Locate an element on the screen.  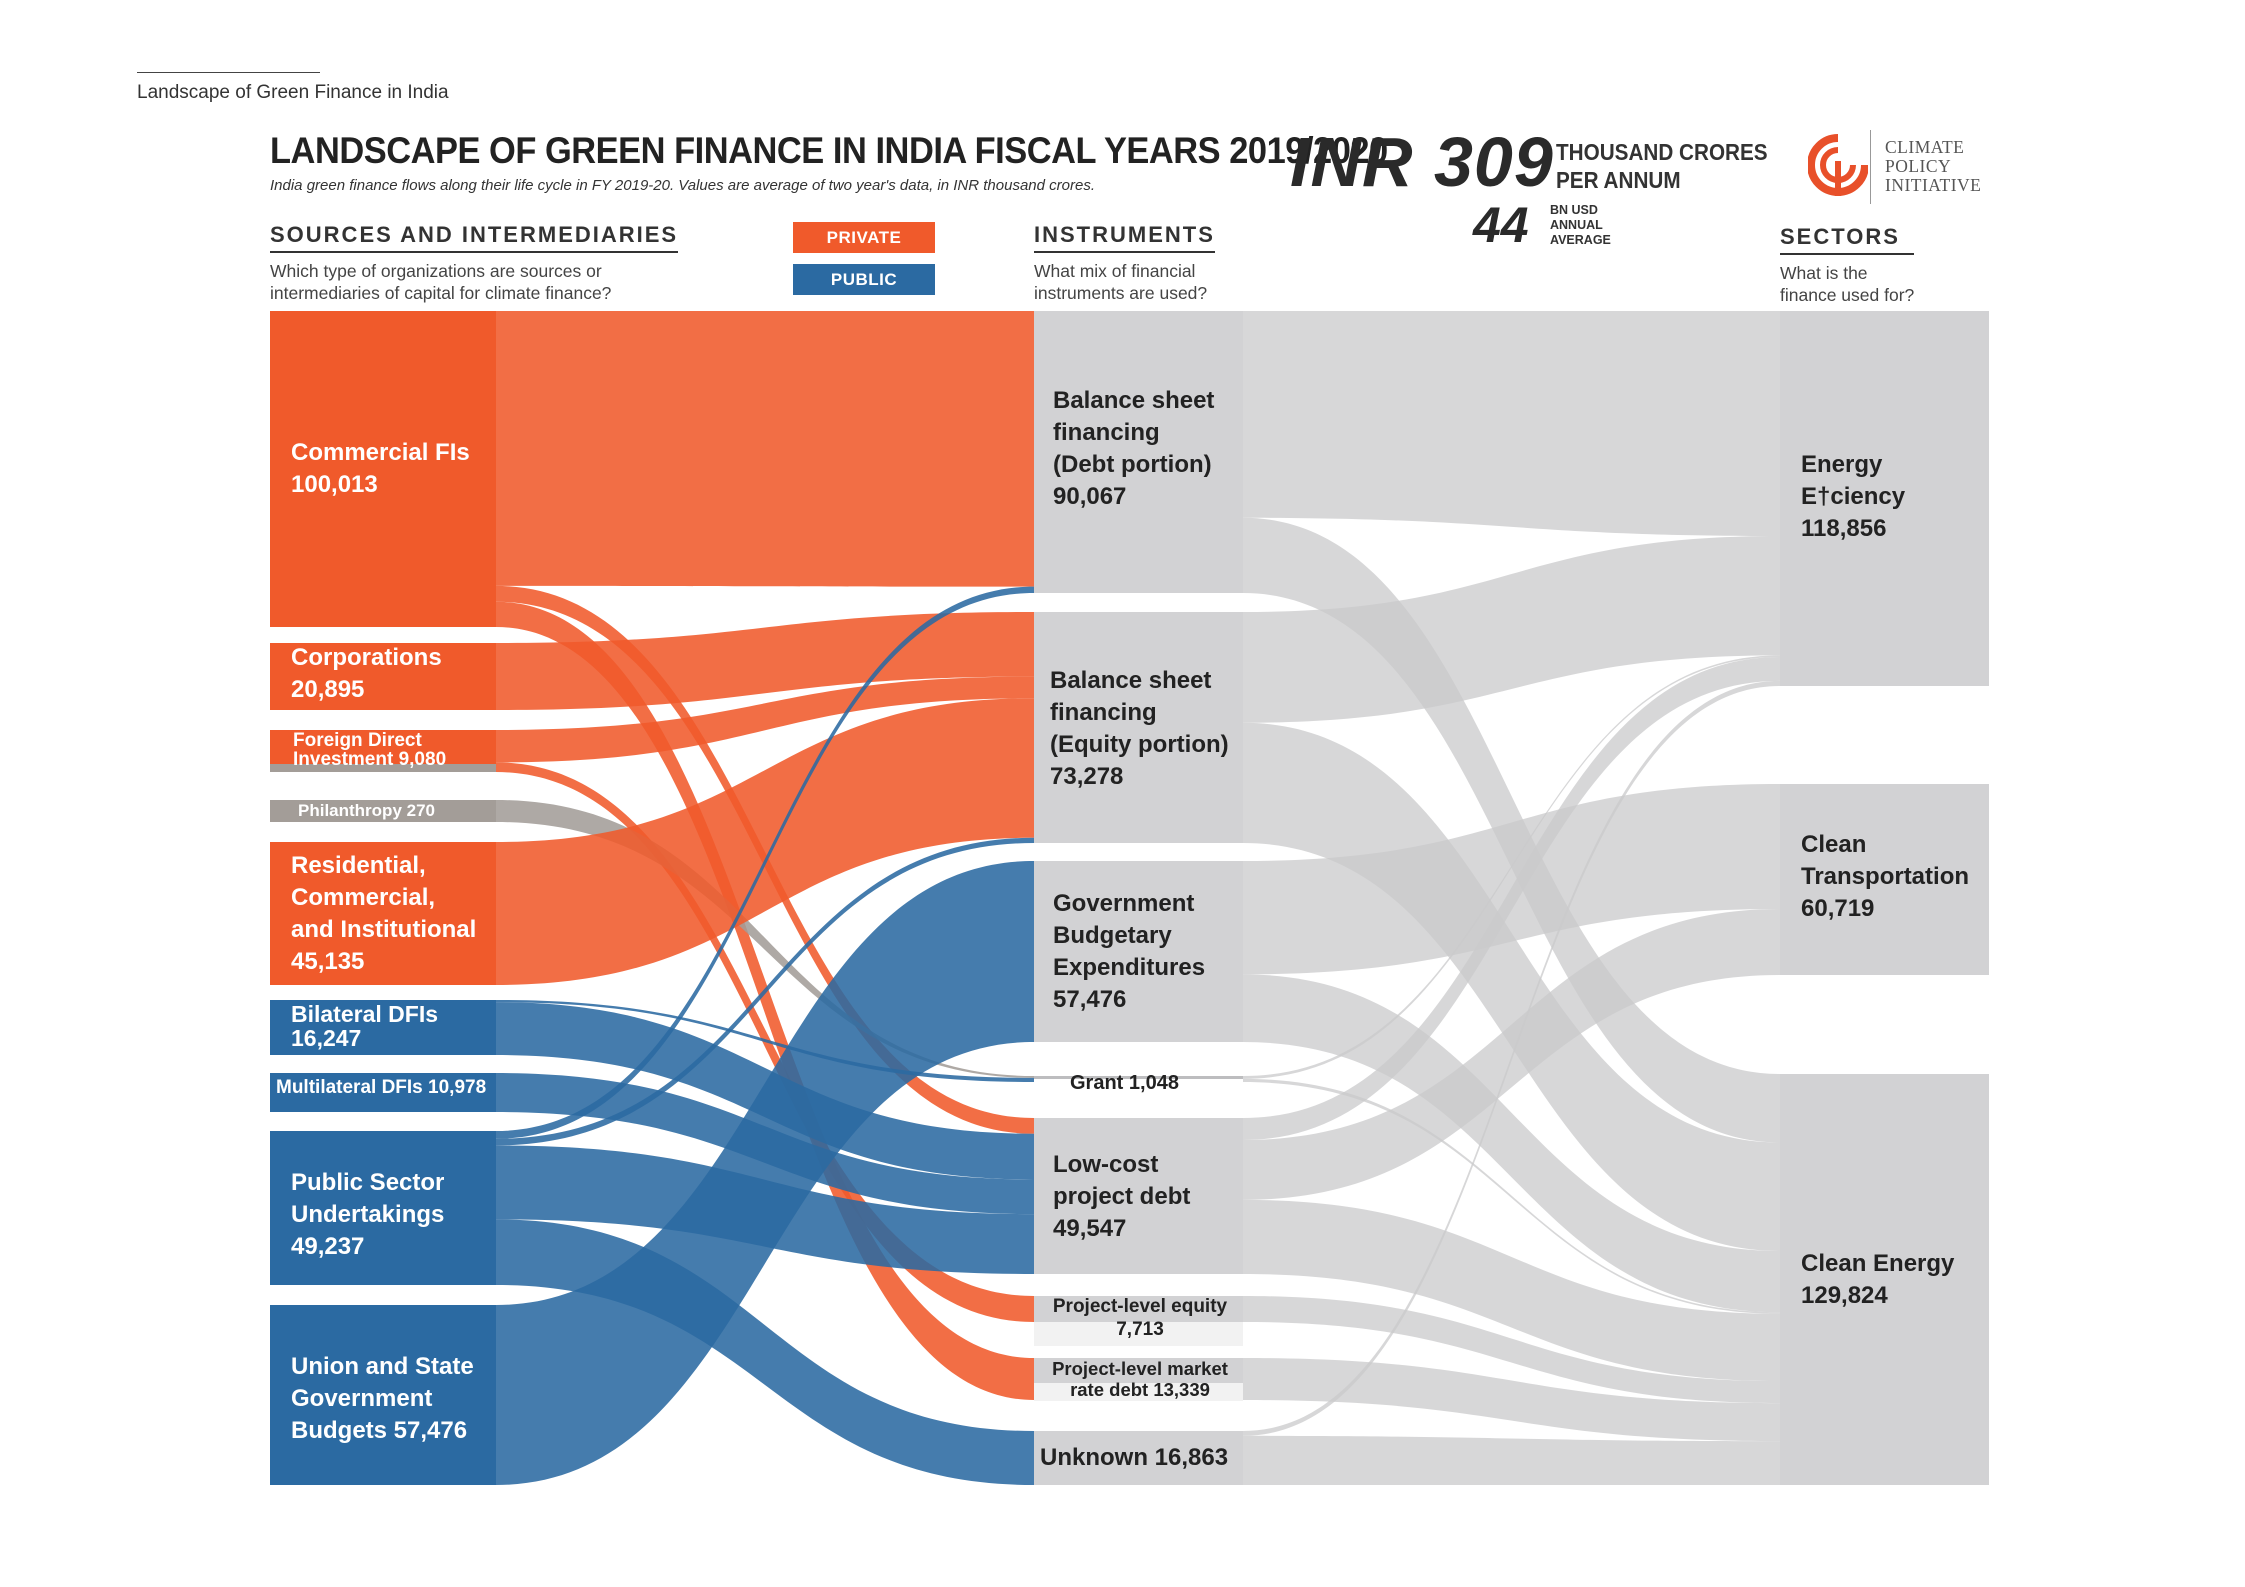
usd-unit-line1: BN USD is located at coordinates (1574, 210).